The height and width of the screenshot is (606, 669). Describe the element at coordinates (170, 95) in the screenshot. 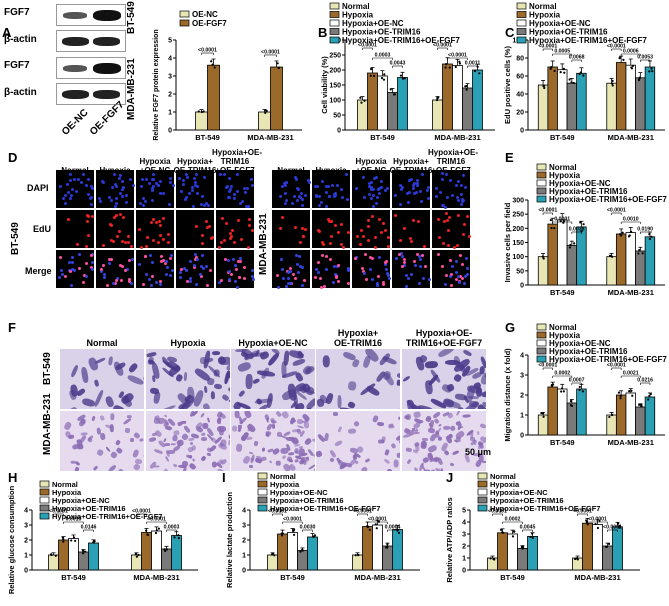

I see `y-tick-label: 2` at that location.